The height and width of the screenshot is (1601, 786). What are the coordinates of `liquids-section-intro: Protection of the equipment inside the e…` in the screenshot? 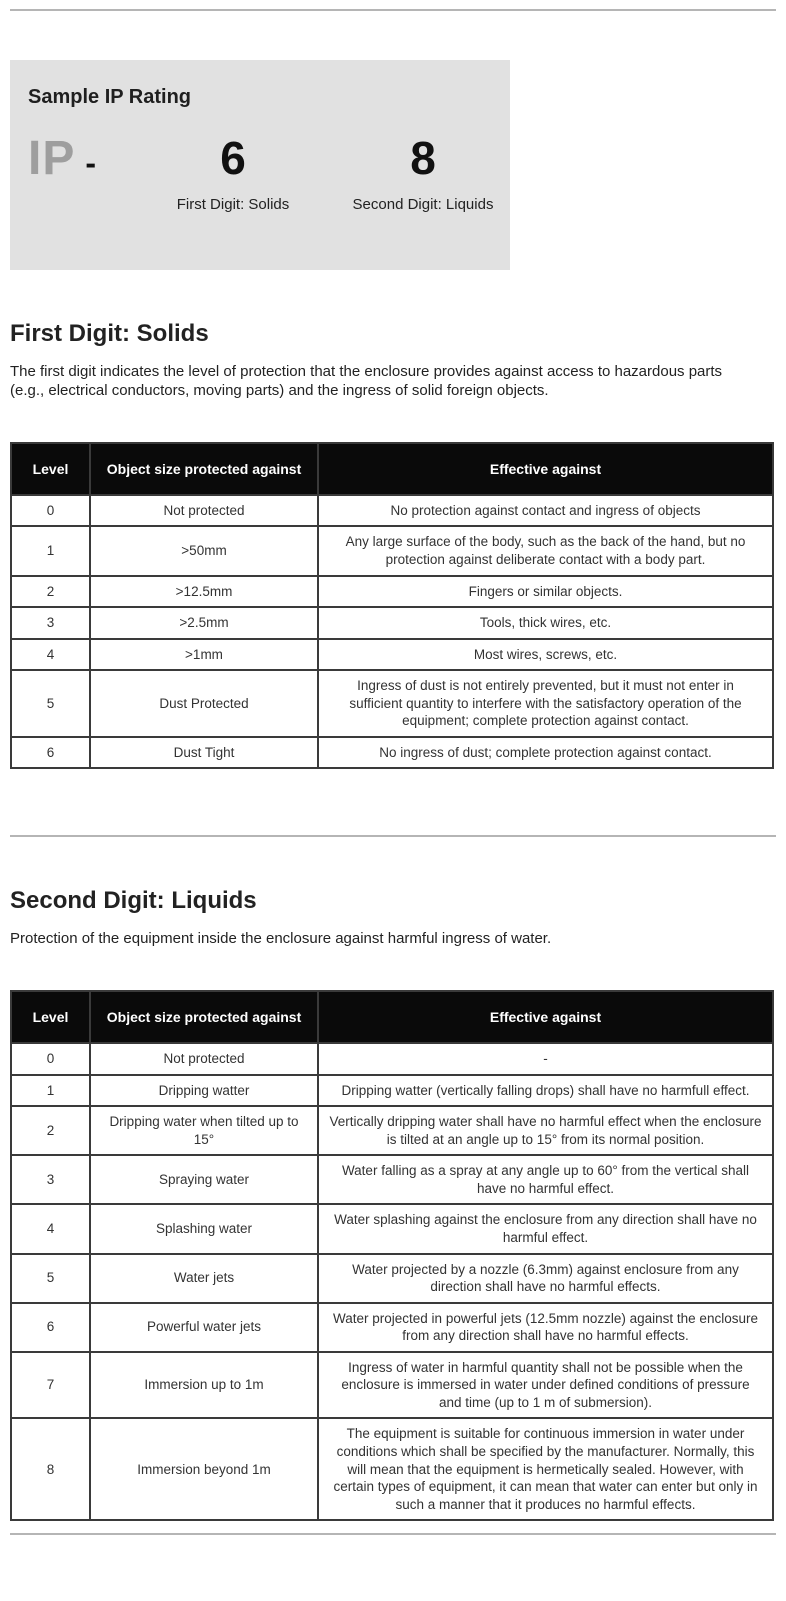 It's located at (281, 939).